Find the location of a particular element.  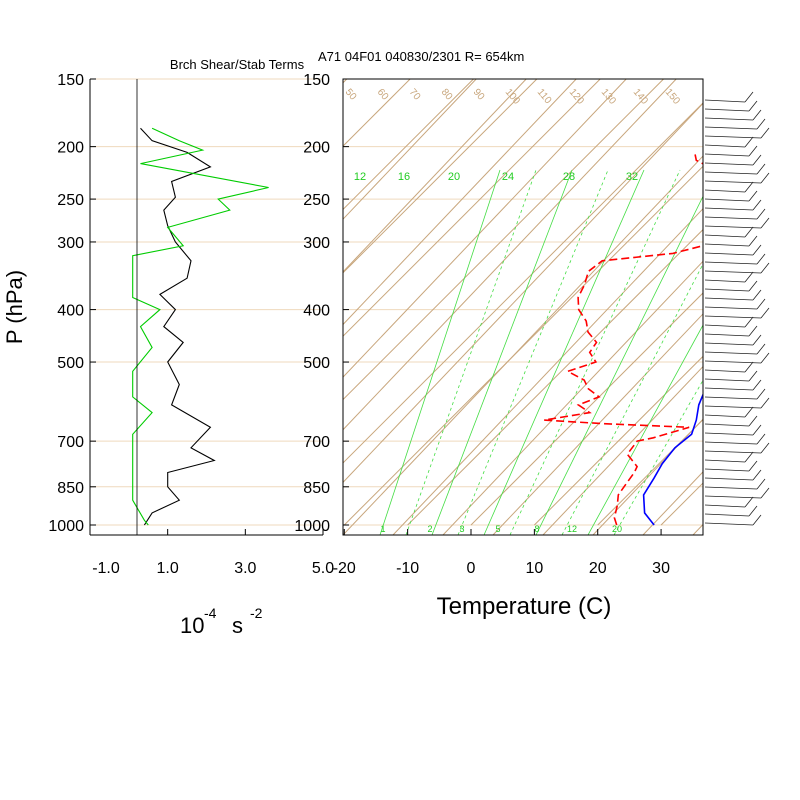

units-exponent: -4 is located at coordinates (210, 613).